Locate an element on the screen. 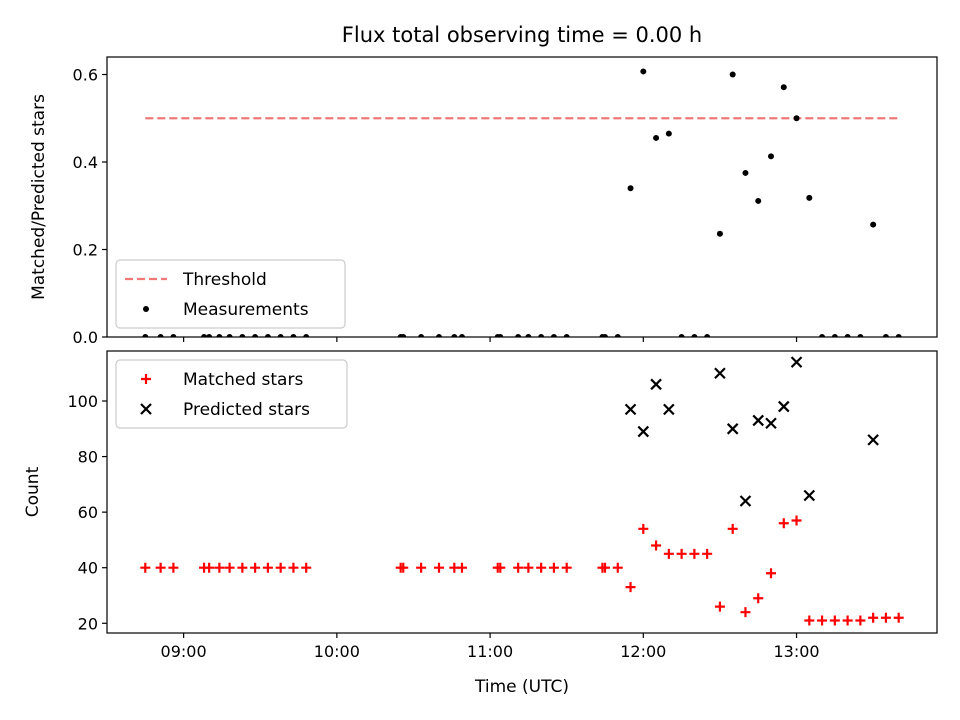 Image resolution: width=960 pixels, height=720 pixels. x-tick-label: 12:00 is located at coordinates (643, 651).